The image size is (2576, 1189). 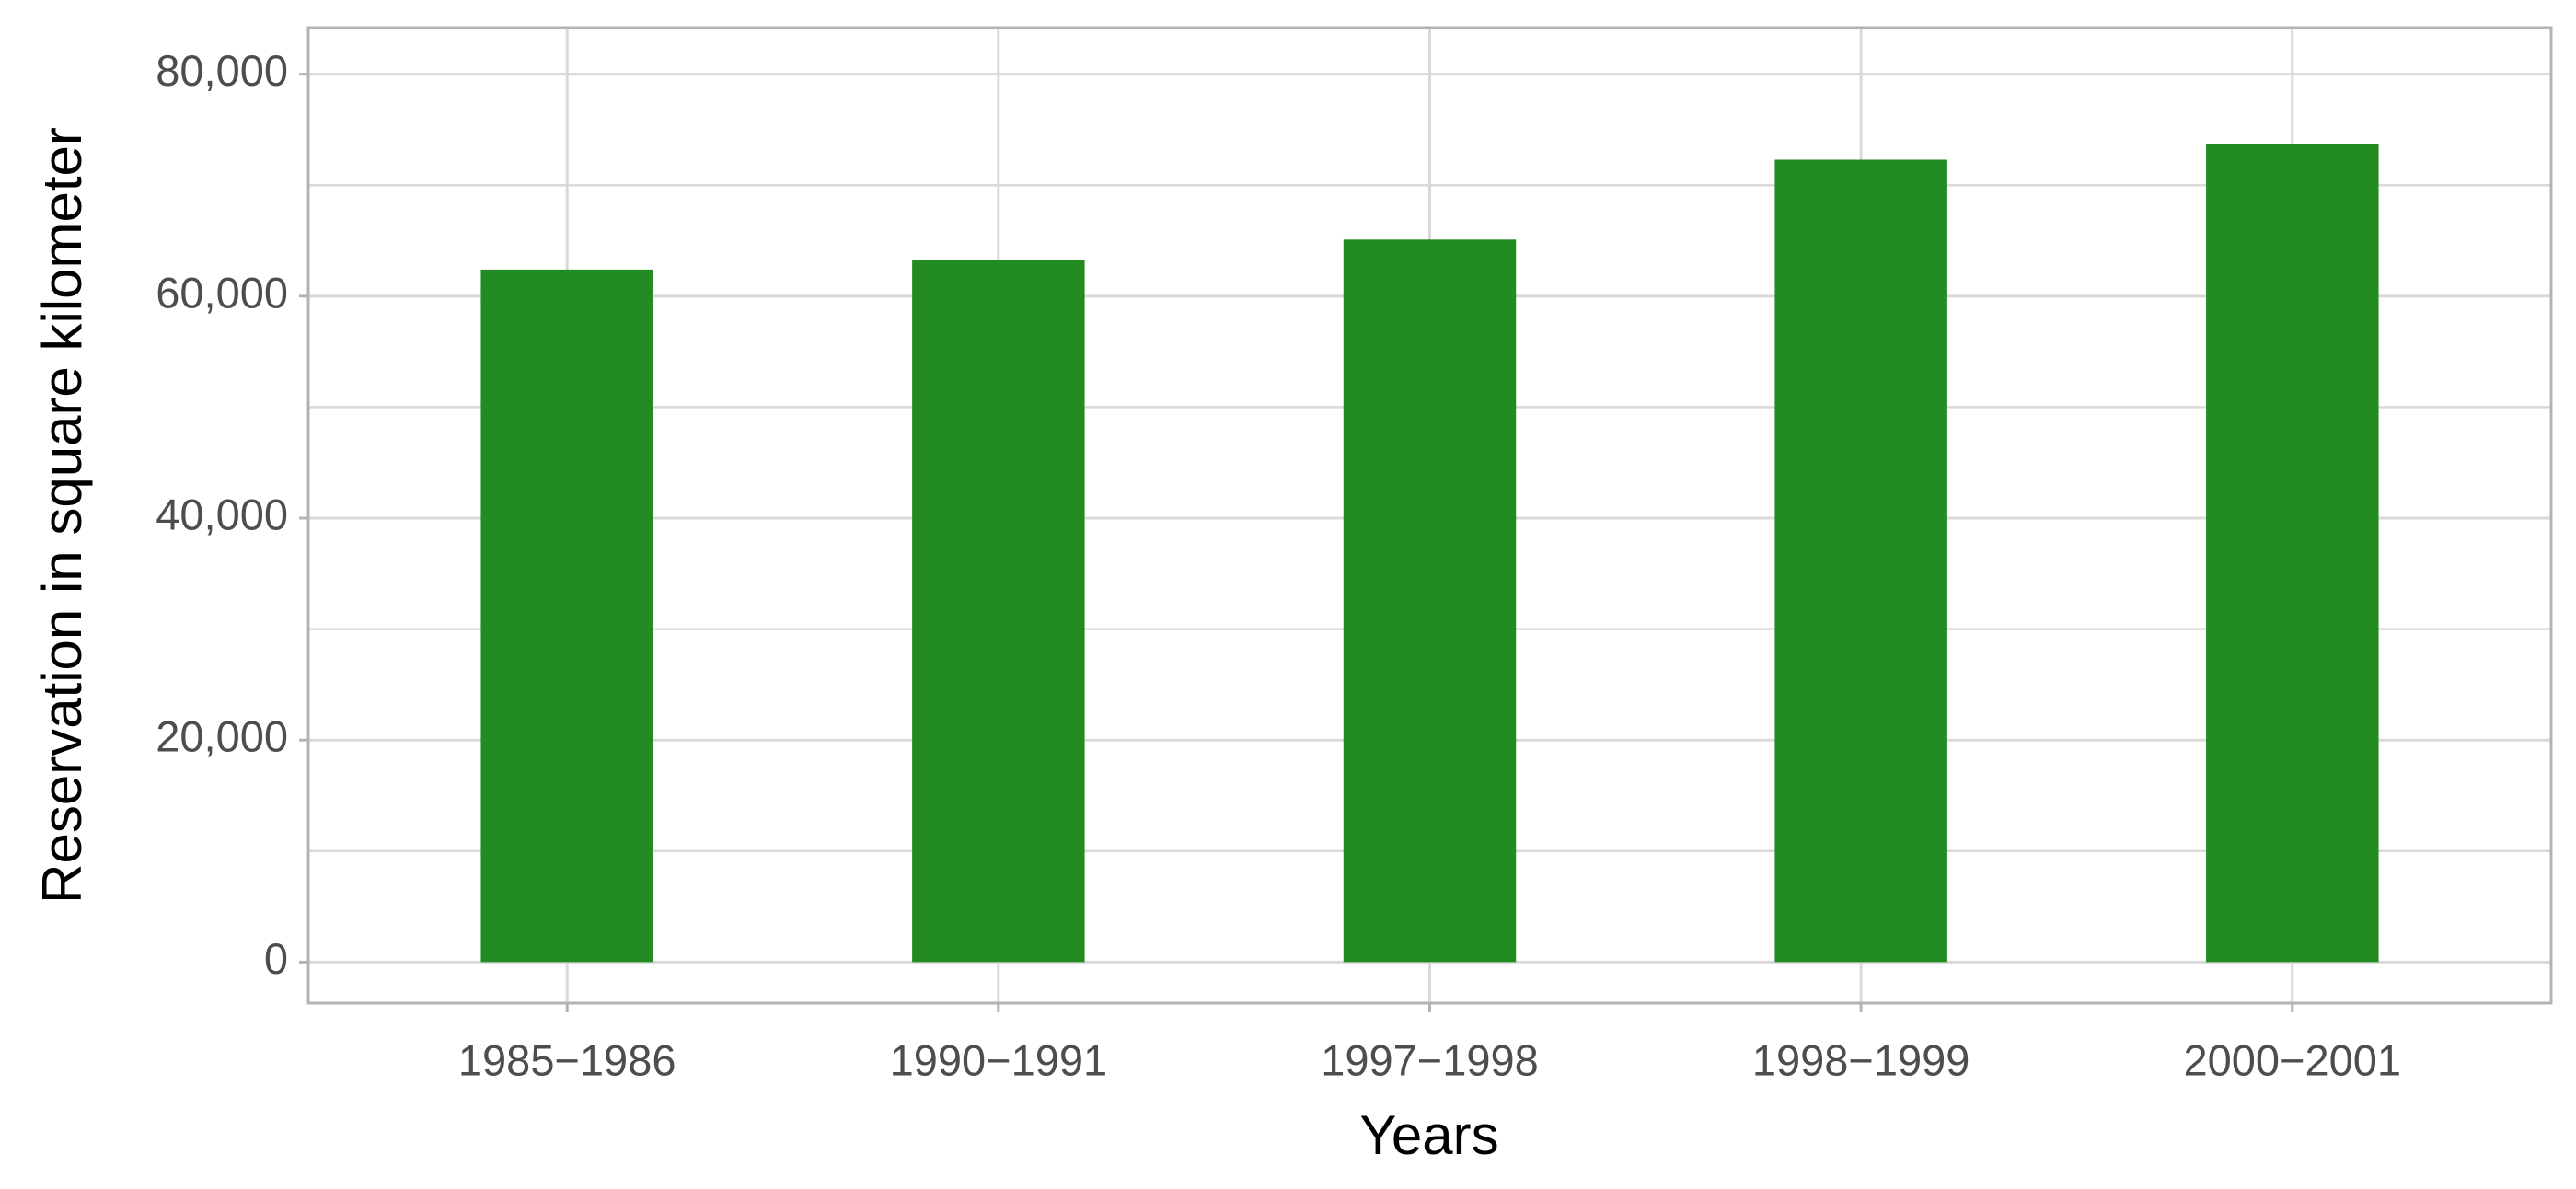 I want to click on x-tick-label: 1998−1999, so click(x=1861, y=1059).